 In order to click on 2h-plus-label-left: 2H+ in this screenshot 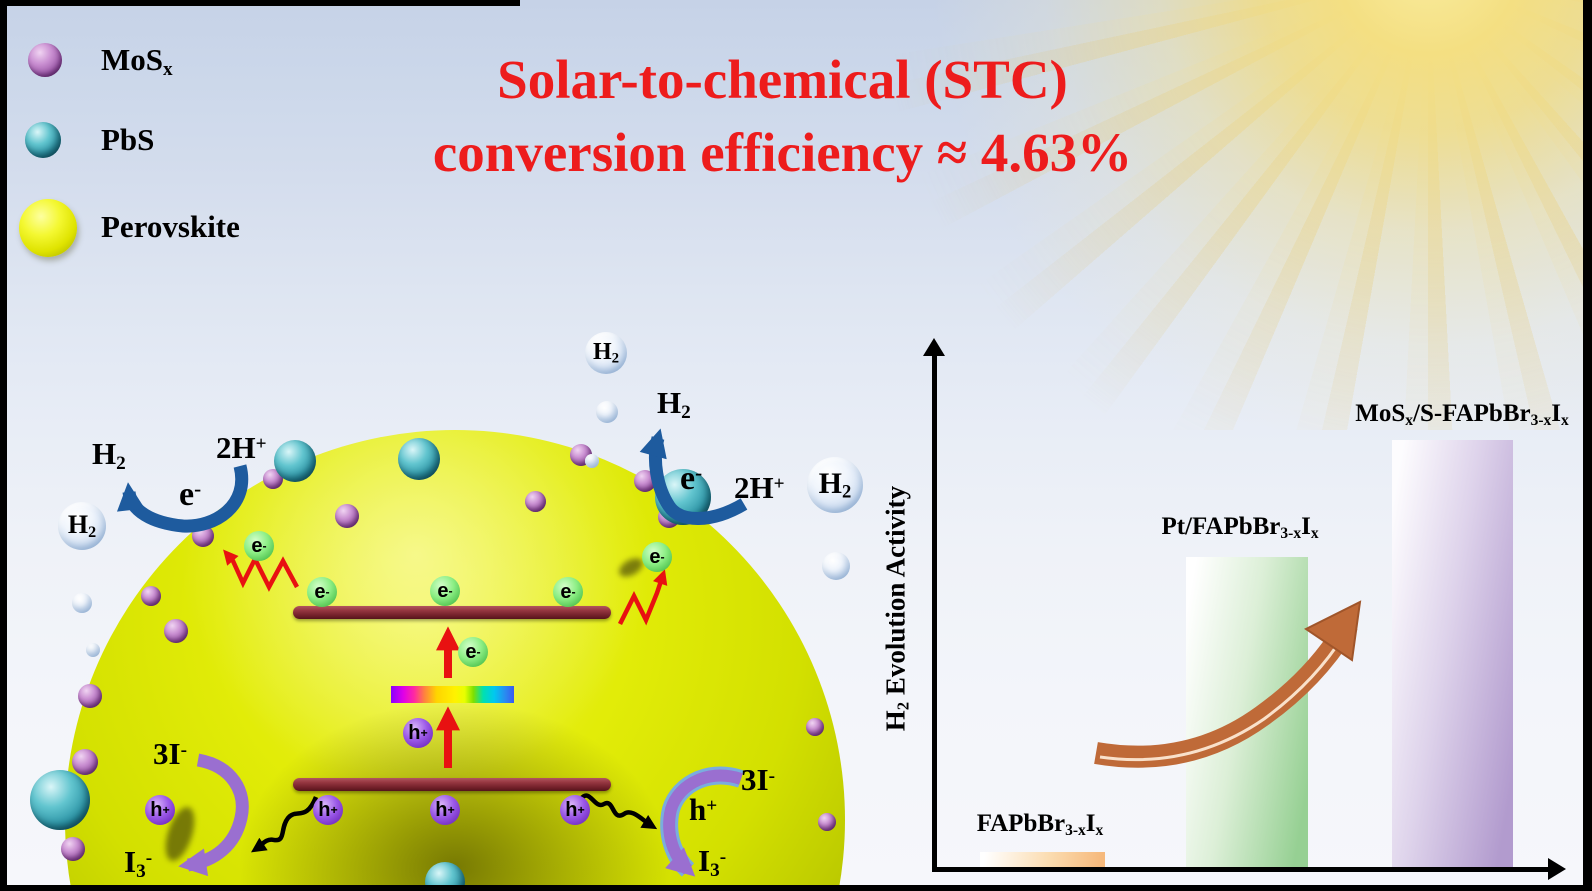, I will do `click(241, 447)`.